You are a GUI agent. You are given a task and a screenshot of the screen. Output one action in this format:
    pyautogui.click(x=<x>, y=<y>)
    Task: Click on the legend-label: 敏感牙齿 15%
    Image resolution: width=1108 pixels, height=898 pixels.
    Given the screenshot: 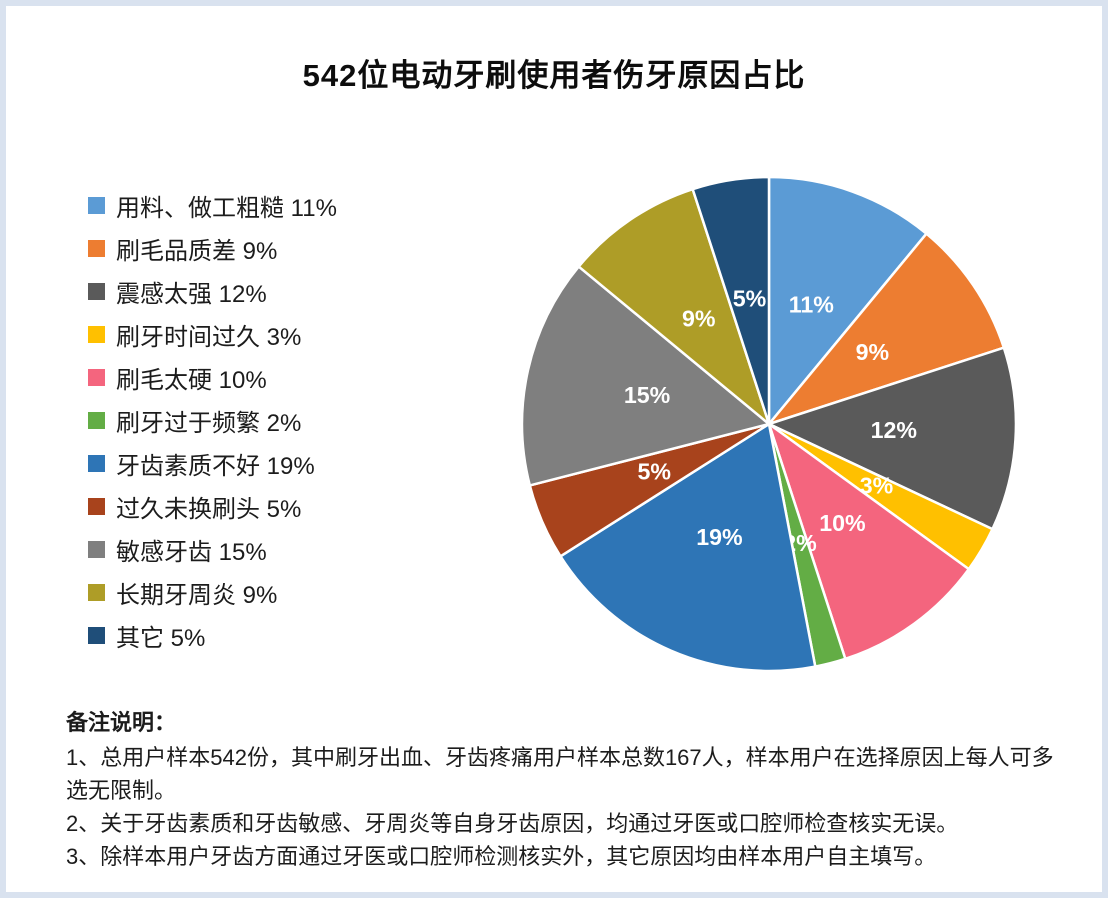 What is the action you would take?
    pyautogui.click(x=191, y=552)
    